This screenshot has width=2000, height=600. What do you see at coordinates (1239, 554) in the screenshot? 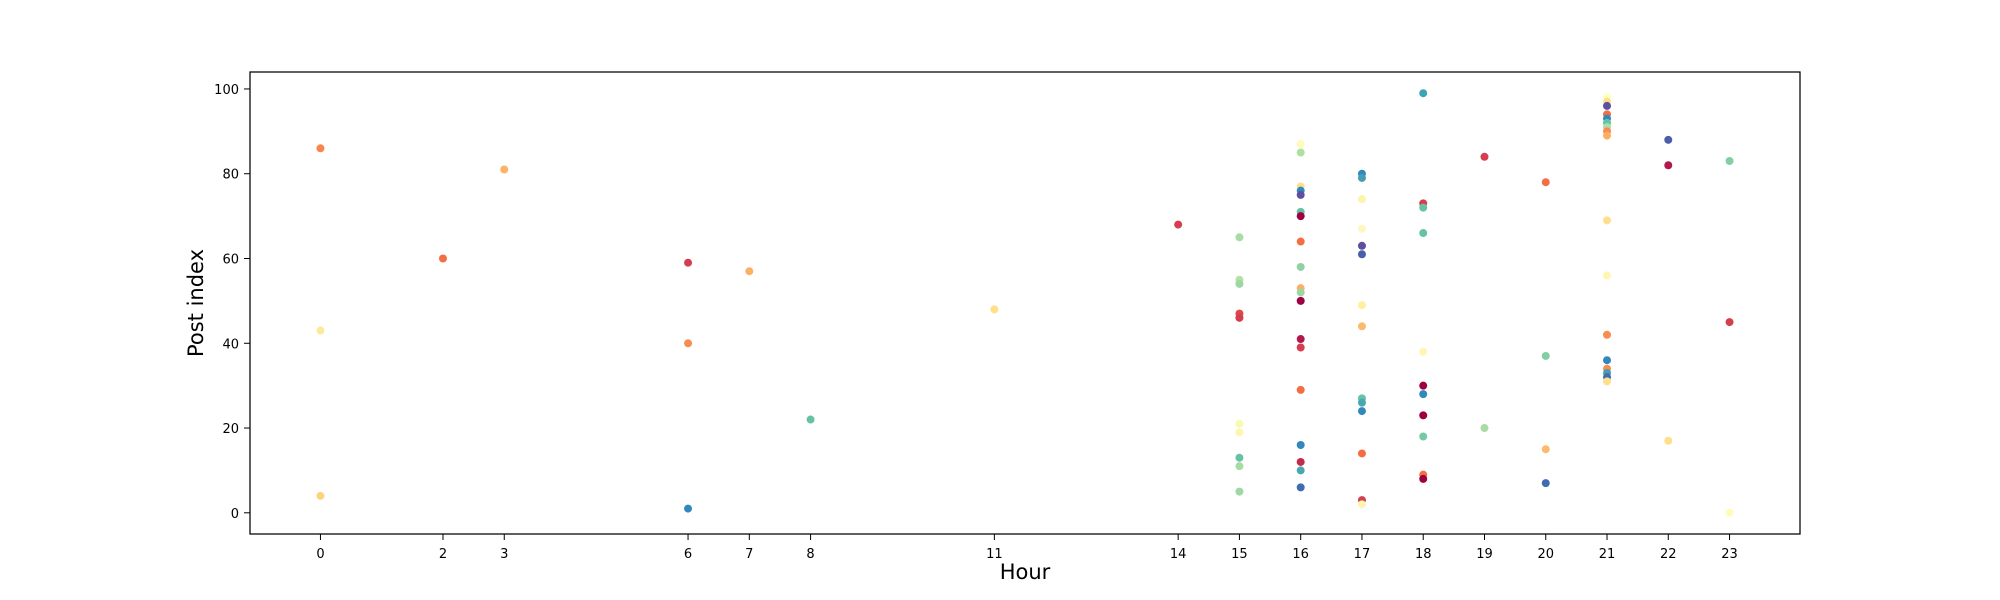
I see `x-tick-label: 15` at bounding box center [1239, 554].